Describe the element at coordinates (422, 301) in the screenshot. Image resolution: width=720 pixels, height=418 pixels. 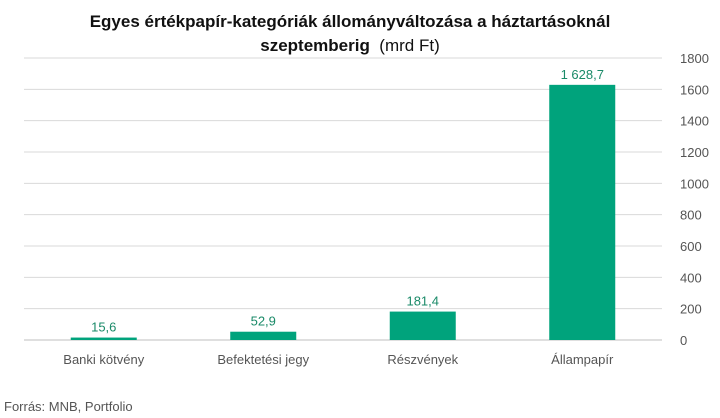
I see `data-label: 181,4` at that location.